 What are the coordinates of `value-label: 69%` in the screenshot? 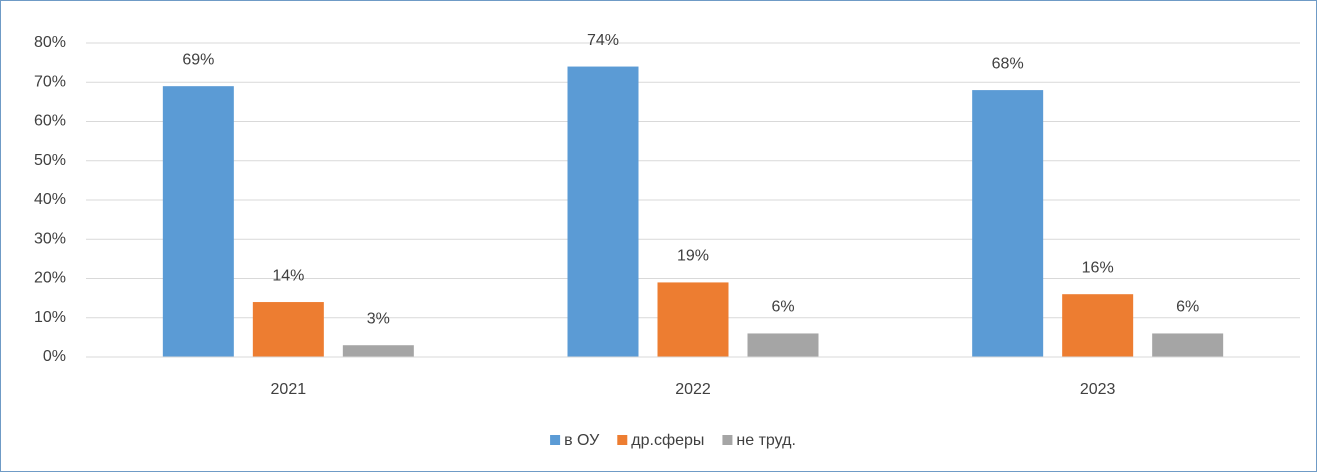 It's located at (198, 59).